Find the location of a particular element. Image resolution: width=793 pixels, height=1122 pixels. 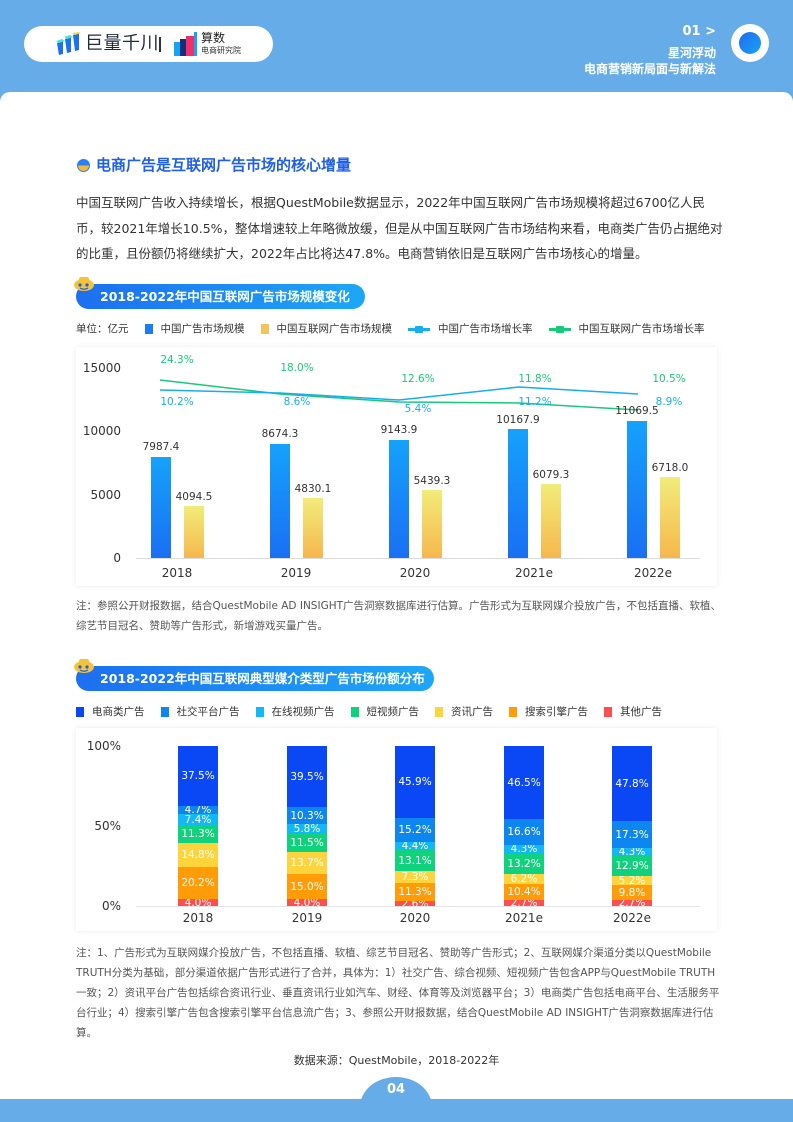

bar-value: 9143.9 is located at coordinates (399, 430).